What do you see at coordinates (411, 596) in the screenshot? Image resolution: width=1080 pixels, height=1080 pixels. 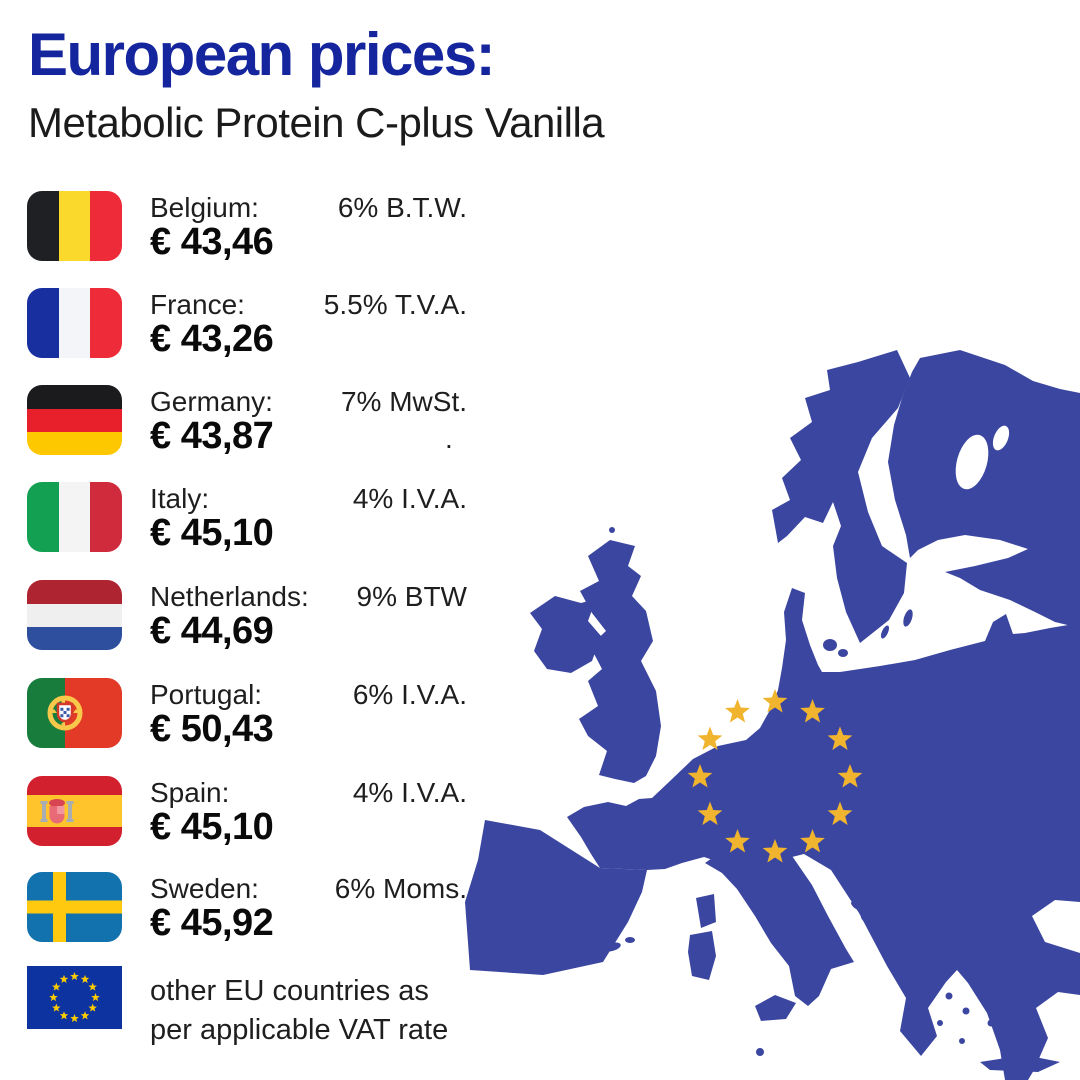 I see `vat-rate: 9% BTW` at bounding box center [411, 596].